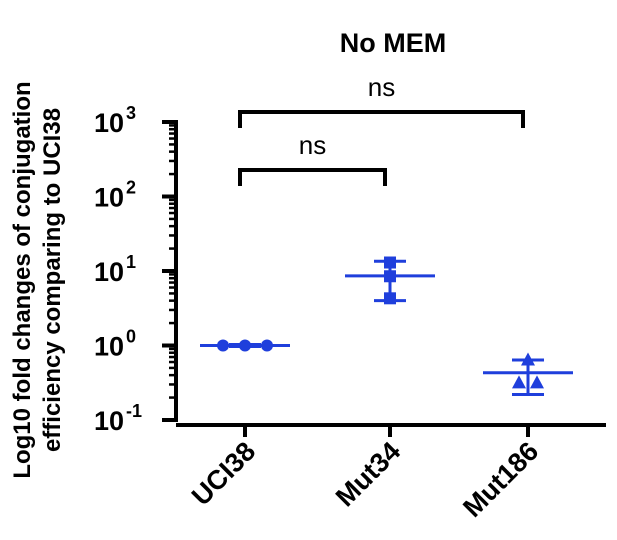 The image size is (617, 540). Describe the element at coordinates (223, 473) in the screenshot. I see `x-tick-label: UCI38` at that location.